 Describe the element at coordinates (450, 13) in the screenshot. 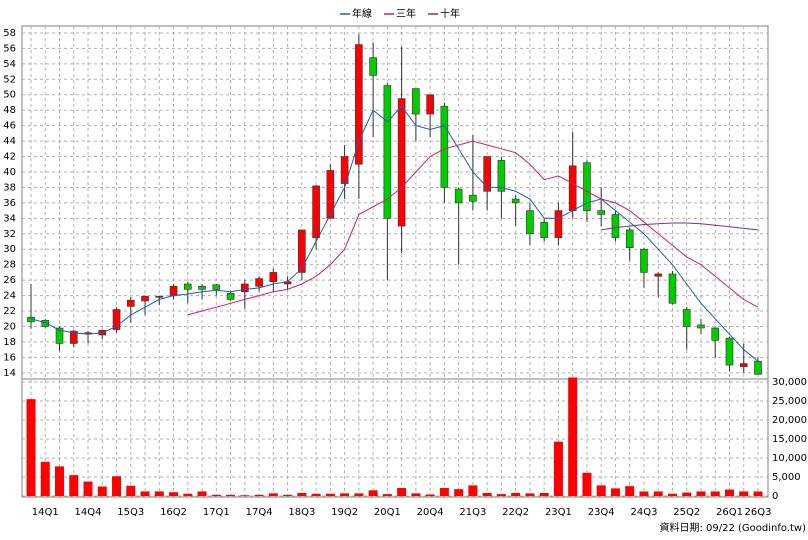

I see `legend-label: 十年` at that location.